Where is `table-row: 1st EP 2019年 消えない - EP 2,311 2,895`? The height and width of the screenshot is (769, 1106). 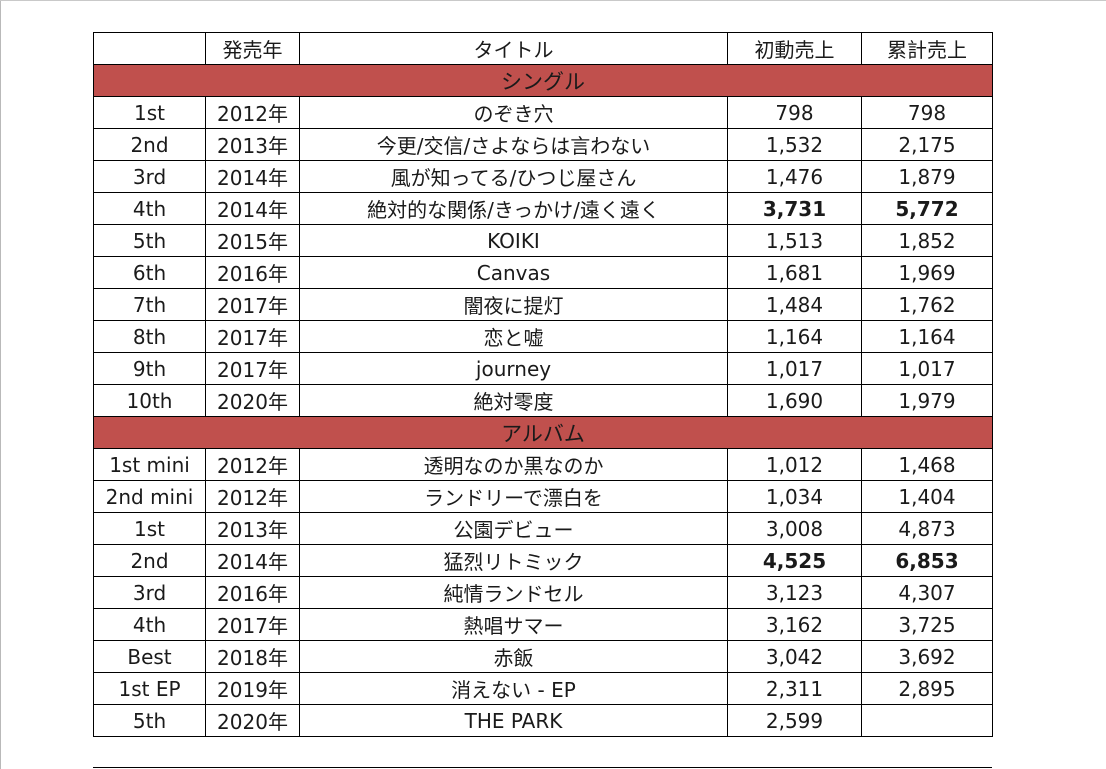 table-row: 1st EP 2019年 消えない - EP 2,311 2,895 is located at coordinates (543, 688).